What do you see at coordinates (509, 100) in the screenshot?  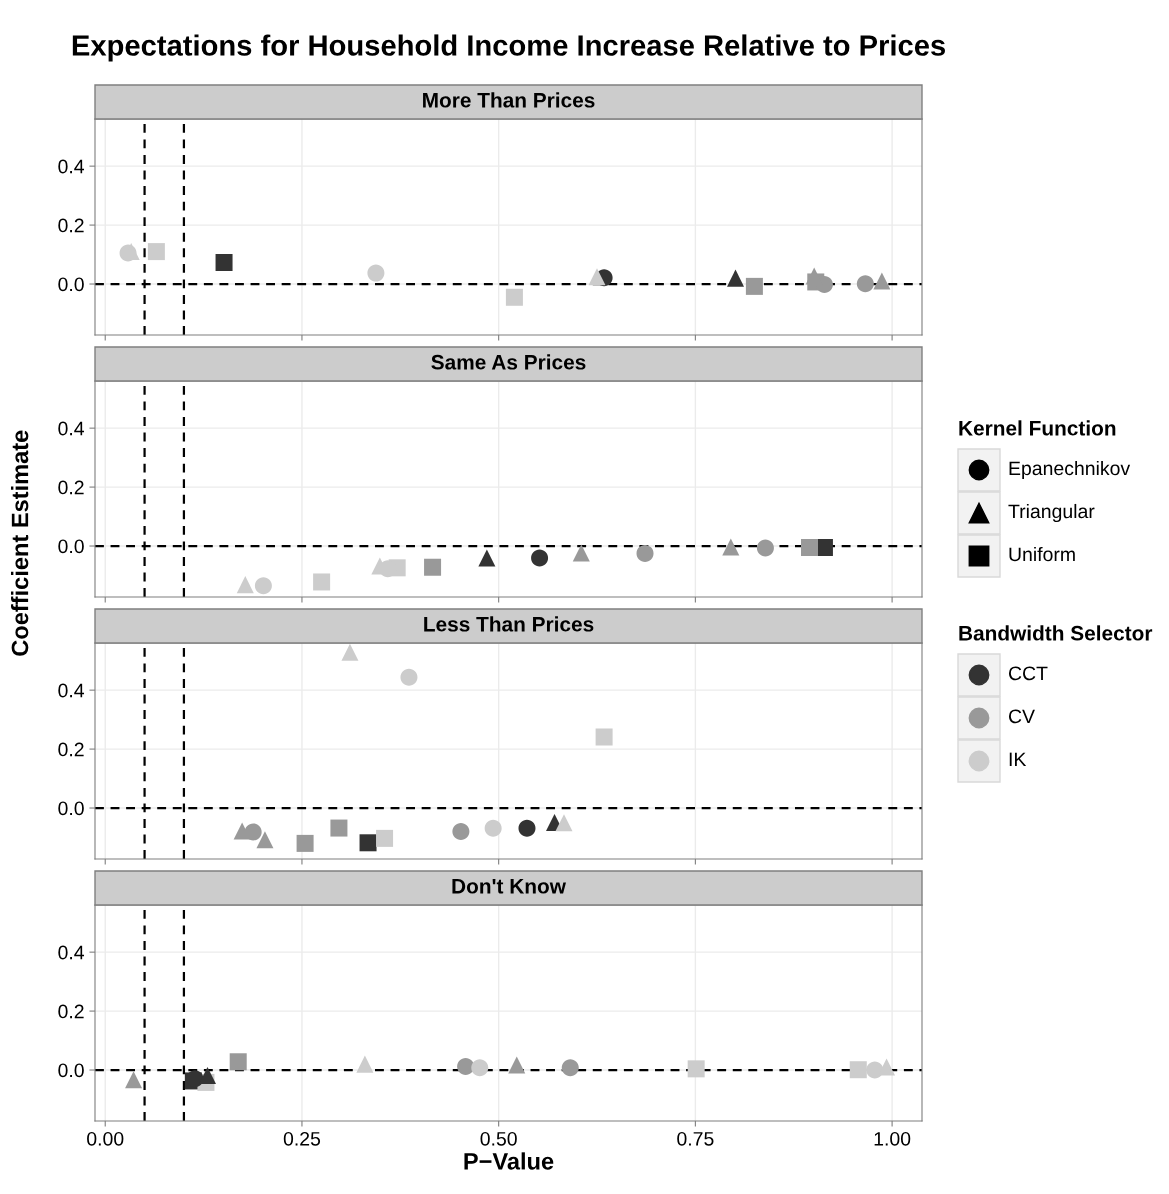 I see `chart-subtitle: More Than Prices` at bounding box center [509, 100].